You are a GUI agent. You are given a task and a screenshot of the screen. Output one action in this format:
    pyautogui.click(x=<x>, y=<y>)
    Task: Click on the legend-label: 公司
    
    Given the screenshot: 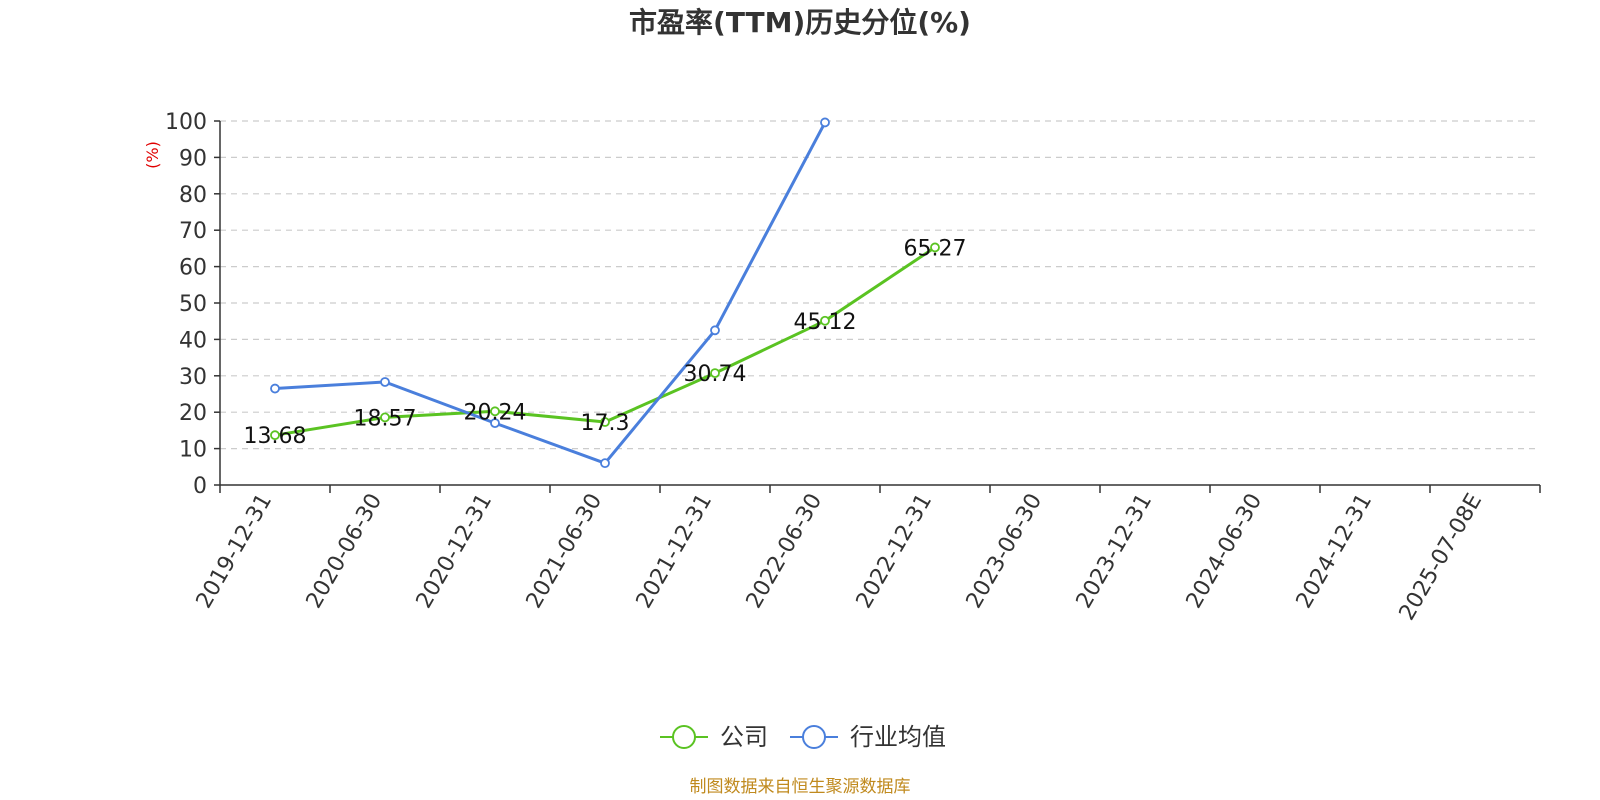 What is the action you would take?
    pyautogui.click(x=744, y=737)
    